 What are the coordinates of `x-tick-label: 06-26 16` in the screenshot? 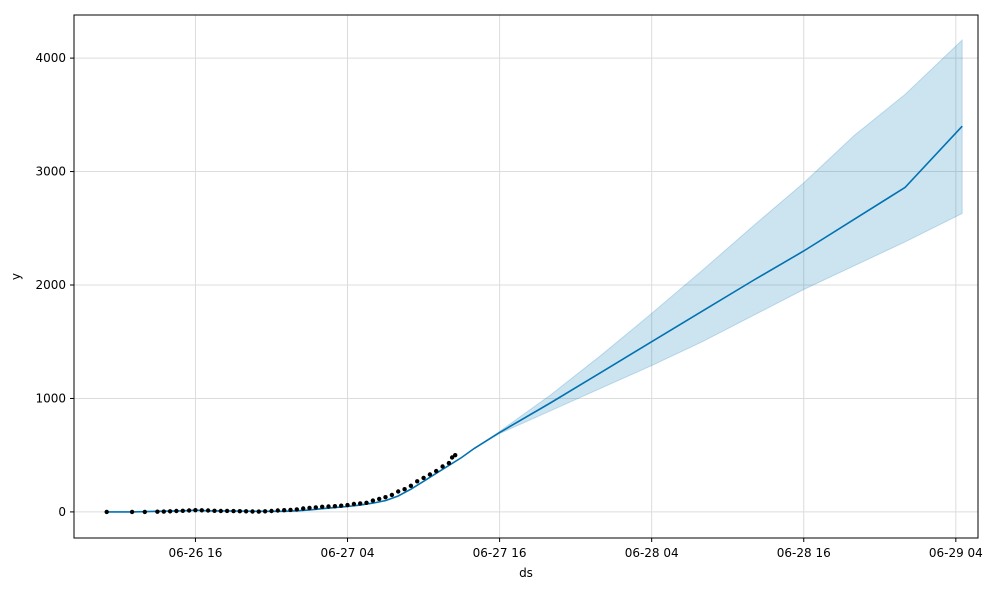 It's located at (195, 553).